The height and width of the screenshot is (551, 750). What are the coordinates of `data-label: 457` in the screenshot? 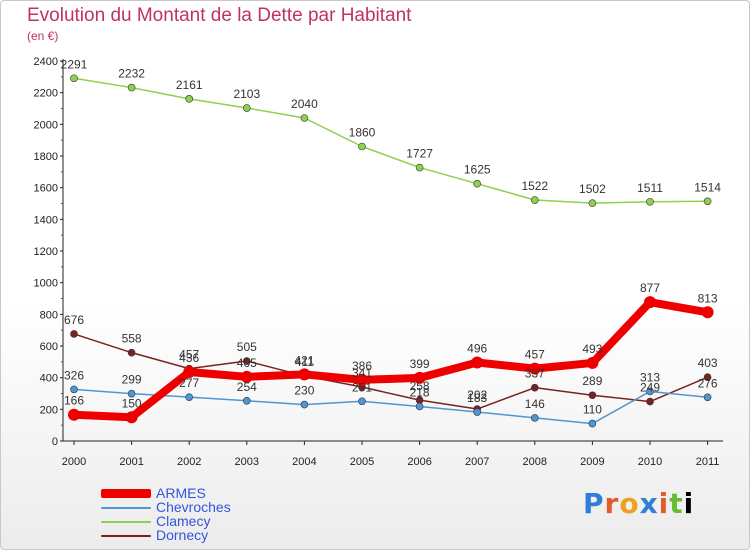 It's located at (189, 355).